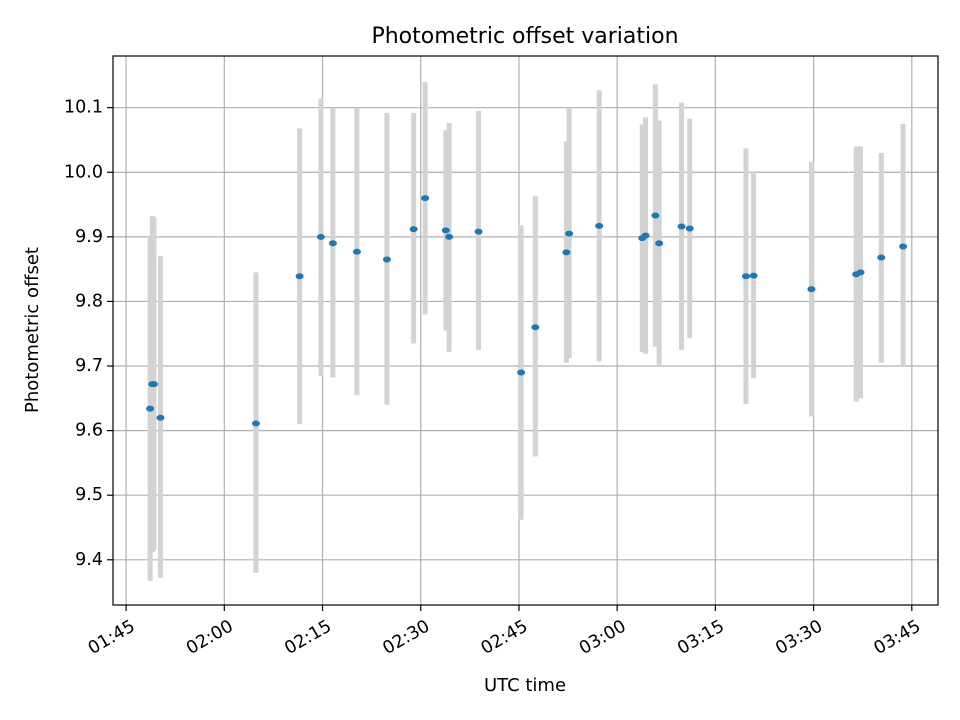 This screenshot has width=960, height=720. What do you see at coordinates (89, 495) in the screenshot?
I see `y-tick-label: 9.5` at bounding box center [89, 495].